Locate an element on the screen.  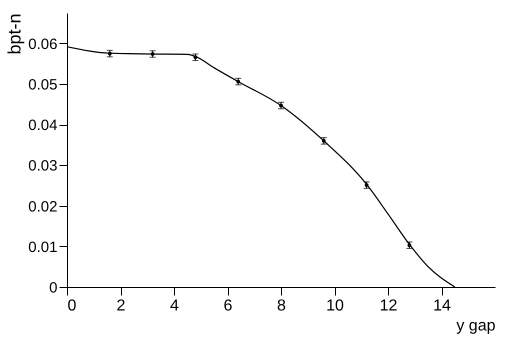
x-tick-label: 14 is located at coordinates (442, 306).